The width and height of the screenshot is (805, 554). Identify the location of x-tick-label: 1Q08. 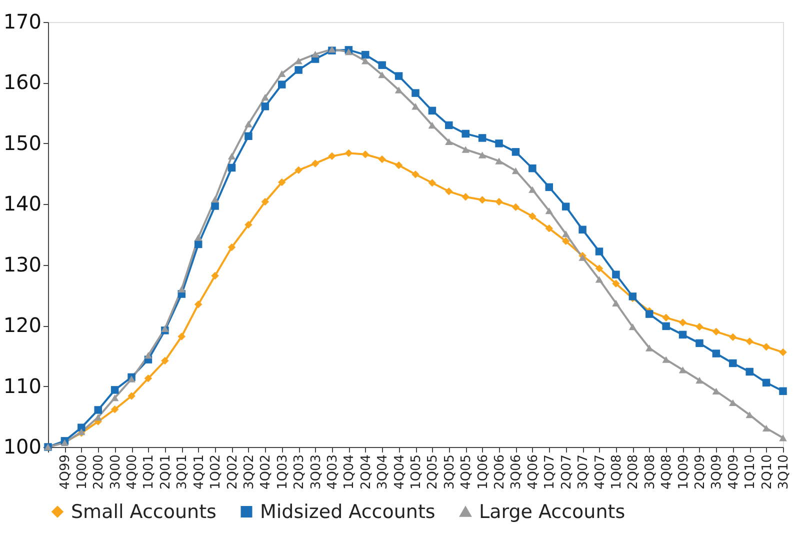
(616, 472).